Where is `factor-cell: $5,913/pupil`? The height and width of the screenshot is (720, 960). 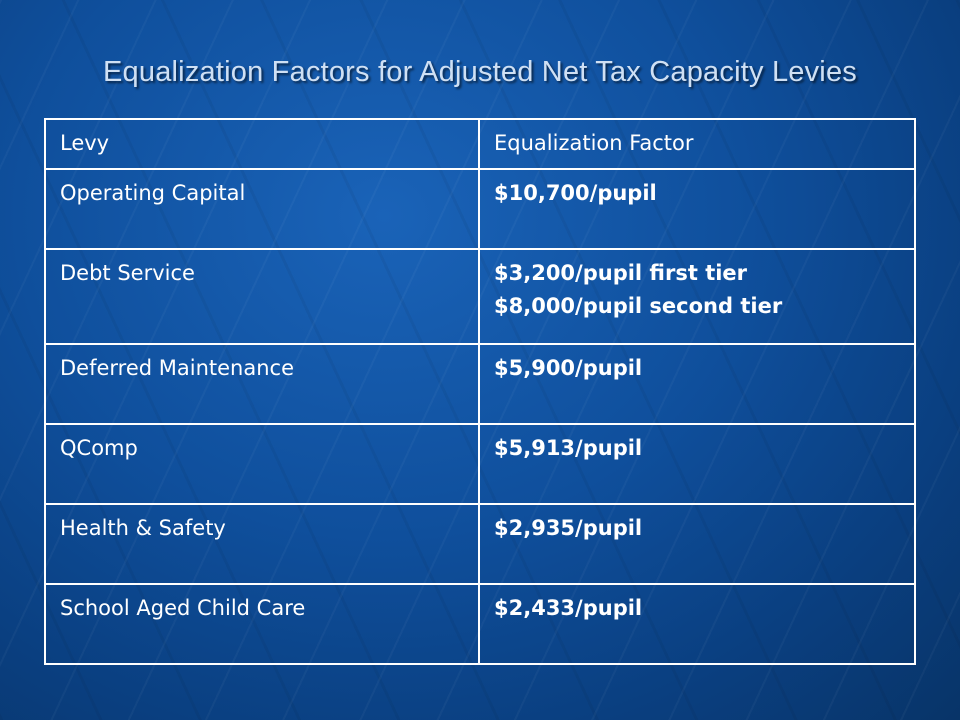 factor-cell: $5,913/pupil is located at coordinates (697, 464).